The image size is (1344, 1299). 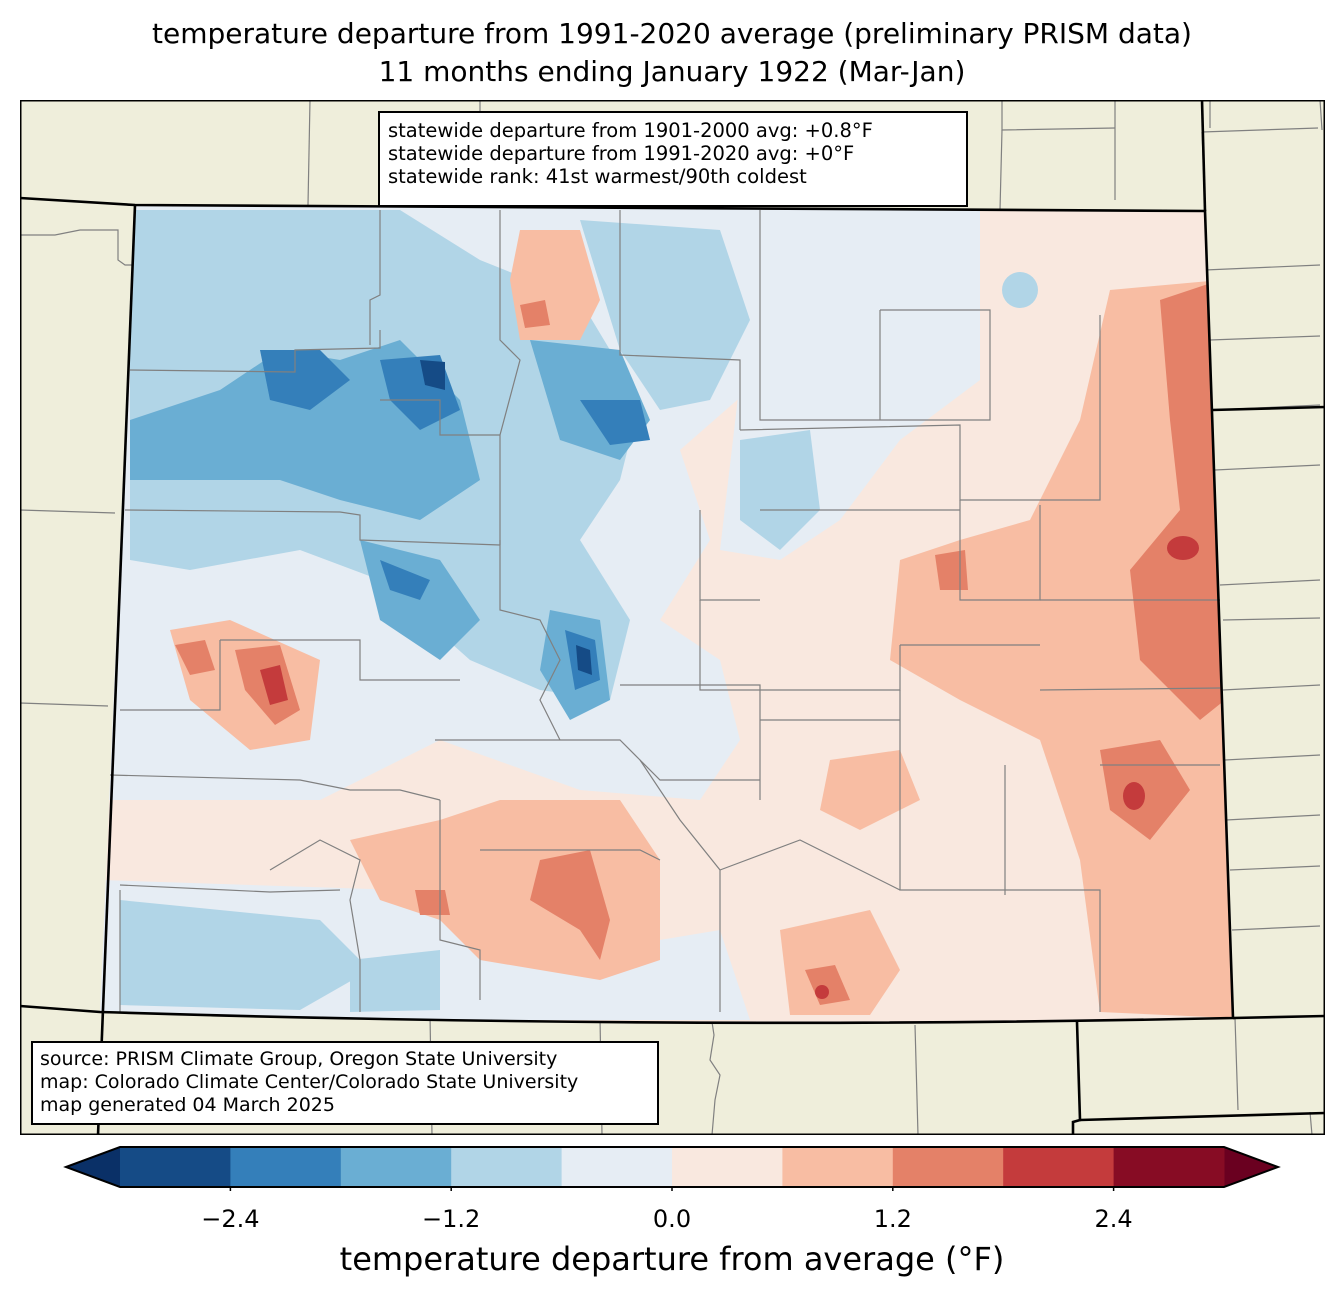 What do you see at coordinates (451, 1219) in the screenshot?
I see `colorbar-tick-label: −1.2` at bounding box center [451, 1219].